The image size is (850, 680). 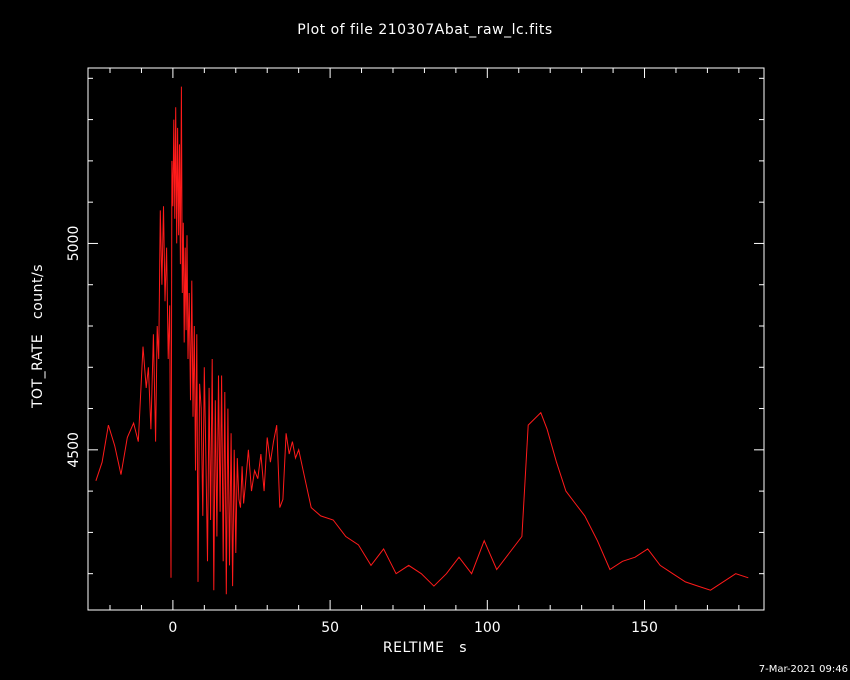 I want to click on x-tick-label: 100, so click(x=487, y=628).